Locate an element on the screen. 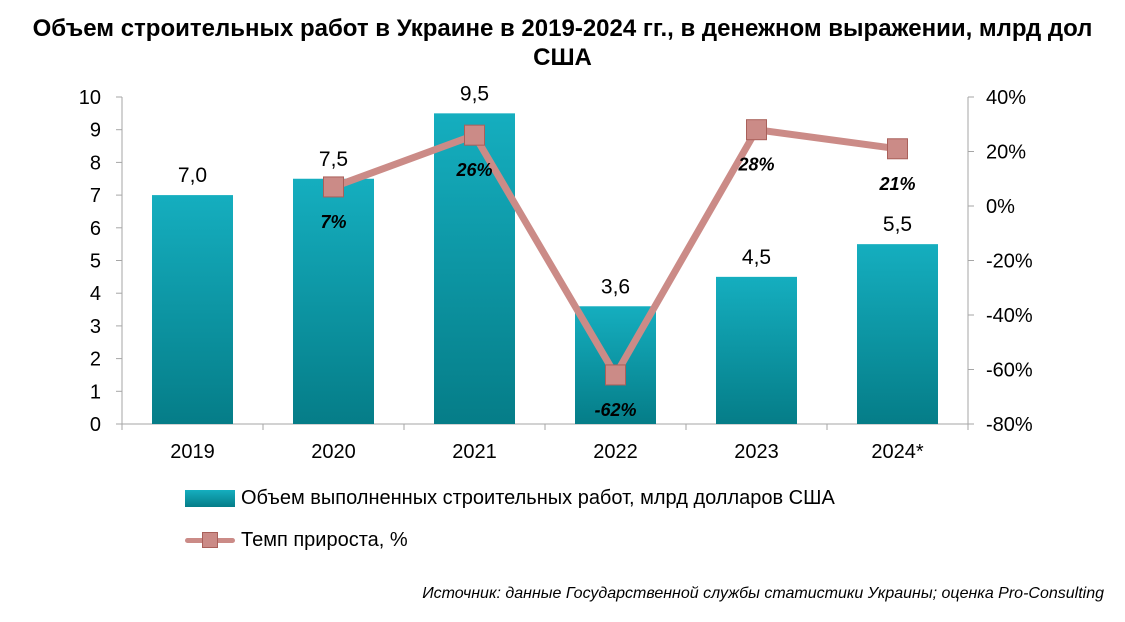 The height and width of the screenshot is (622, 1125). bar-label-2021: 9,5 is located at coordinates (474, 93).